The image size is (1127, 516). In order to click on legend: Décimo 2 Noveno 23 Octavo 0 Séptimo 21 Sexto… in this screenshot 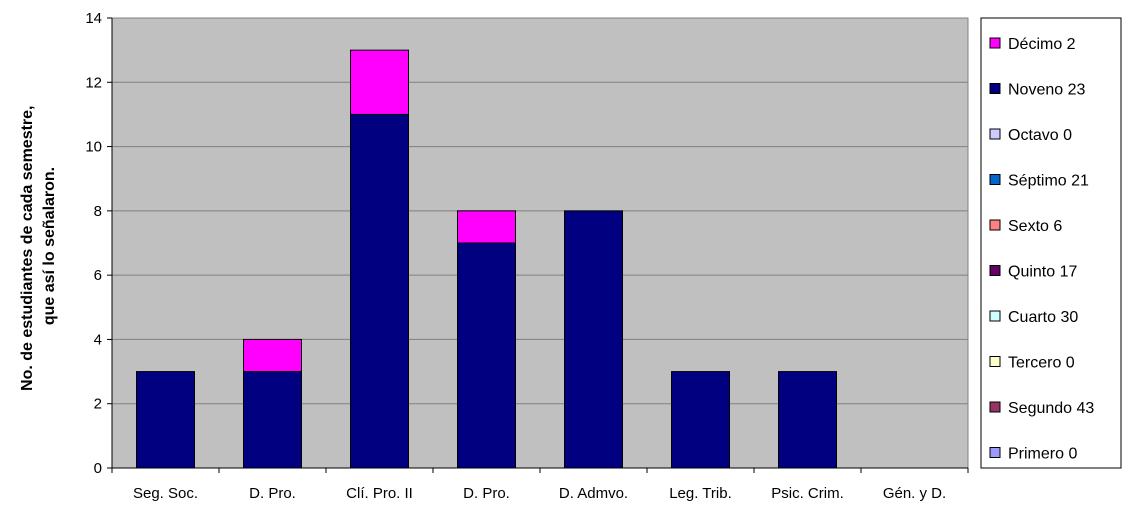, I will do `click(1041, 249)`.